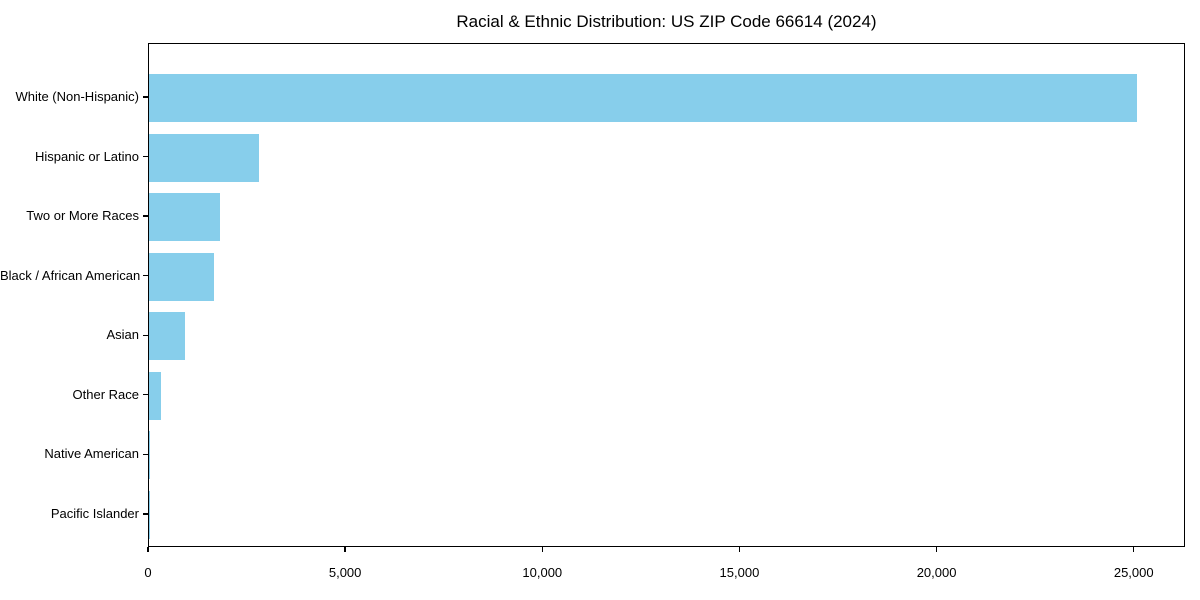 This screenshot has height=600, width=1200. Describe the element at coordinates (204, 157) in the screenshot. I see `bar-hispanic-or-latino` at that location.